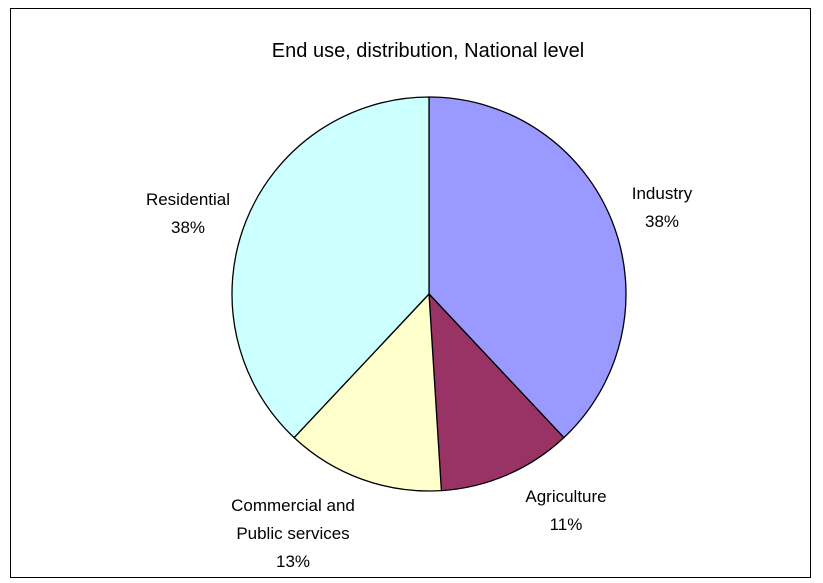 Image resolution: width=823 pixels, height=583 pixels. I want to click on slice-label-line: Commercial and, so click(293, 505).